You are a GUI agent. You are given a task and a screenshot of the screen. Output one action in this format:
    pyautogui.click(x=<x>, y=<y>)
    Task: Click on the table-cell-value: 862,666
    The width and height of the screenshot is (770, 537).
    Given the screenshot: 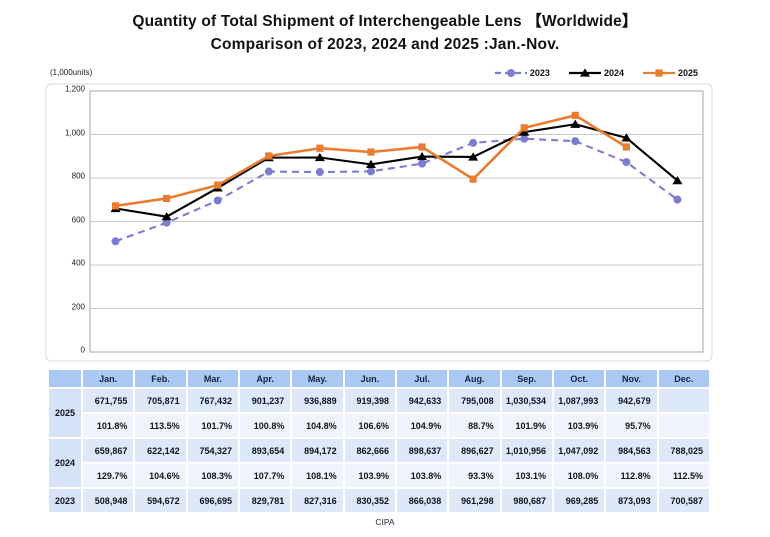 What is the action you would take?
    pyautogui.click(x=369, y=450)
    